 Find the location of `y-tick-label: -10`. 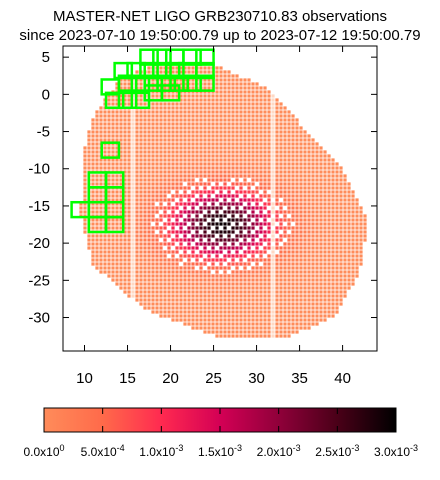

y-tick-label: -10 is located at coordinates (39, 169).